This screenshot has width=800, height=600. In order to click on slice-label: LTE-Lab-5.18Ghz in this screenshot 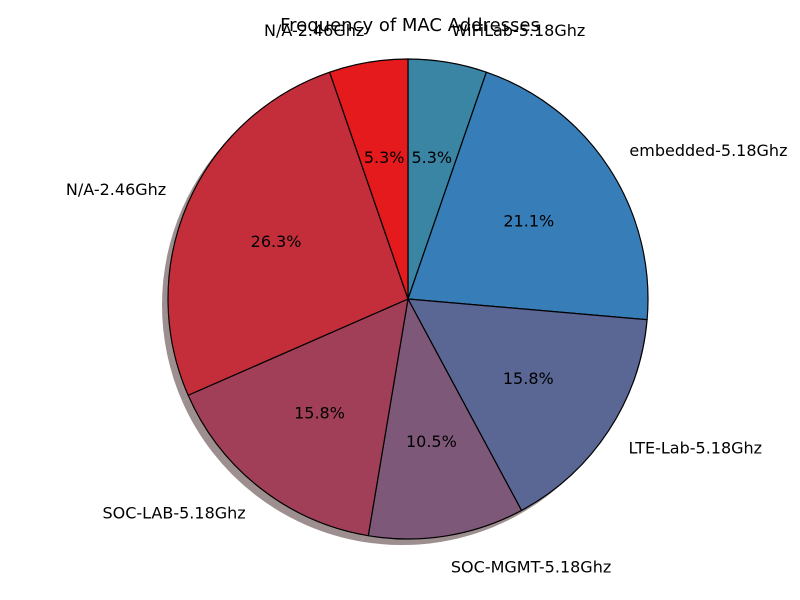, I will do `click(696, 448)`.